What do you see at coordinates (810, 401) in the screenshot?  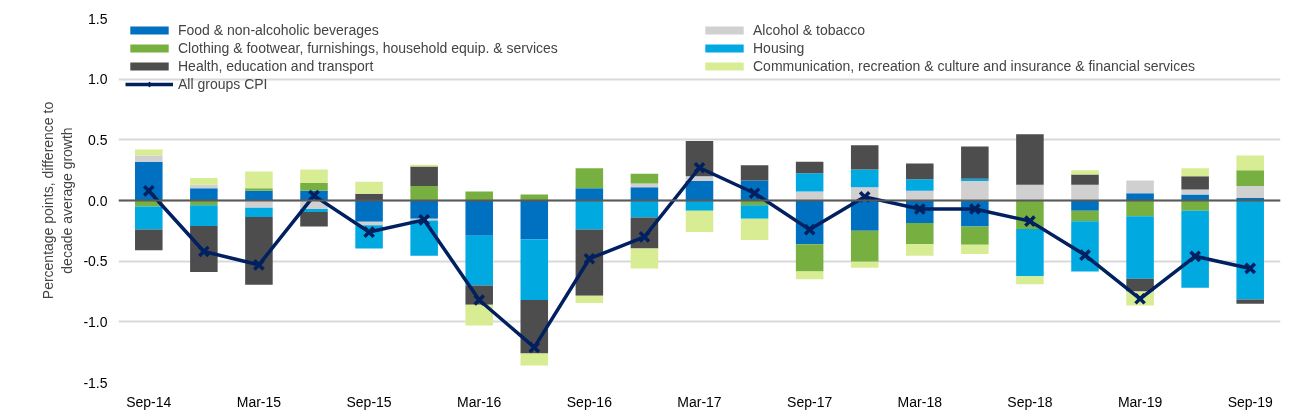 I see `x-tick-label: Sep-17` at bounding box center [810, 401].